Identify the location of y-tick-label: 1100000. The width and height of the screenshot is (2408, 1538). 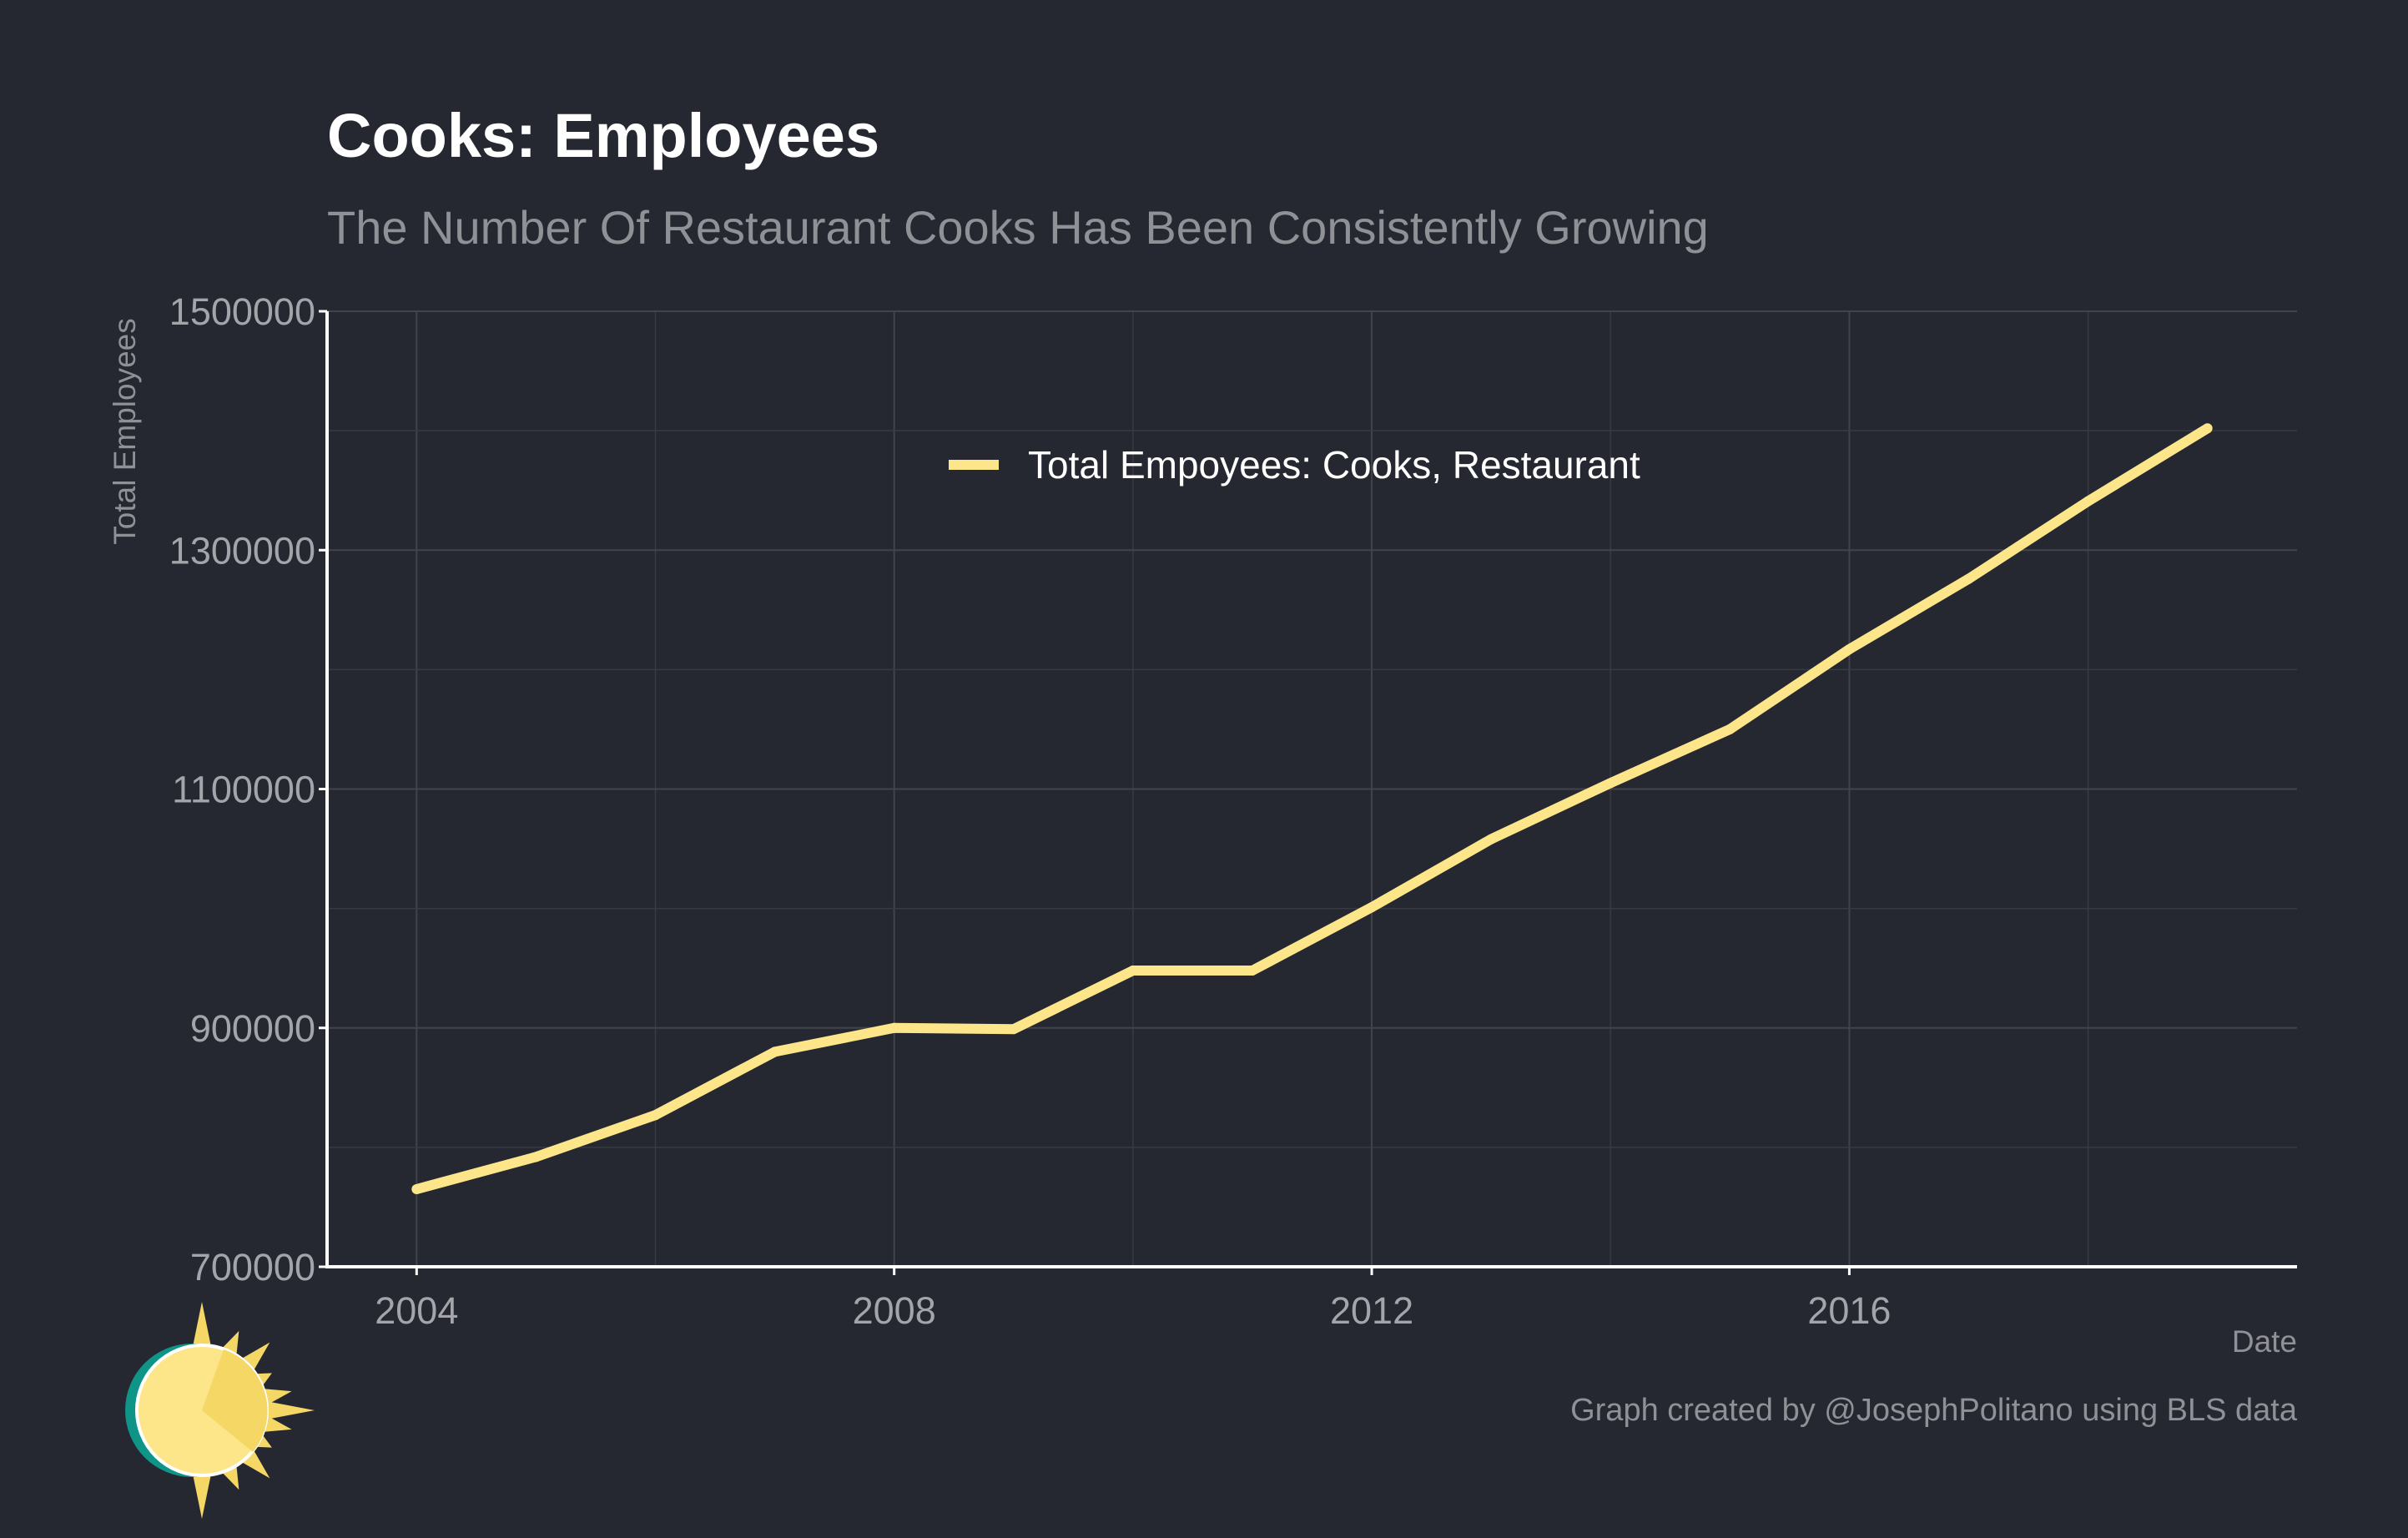
(243, 790).